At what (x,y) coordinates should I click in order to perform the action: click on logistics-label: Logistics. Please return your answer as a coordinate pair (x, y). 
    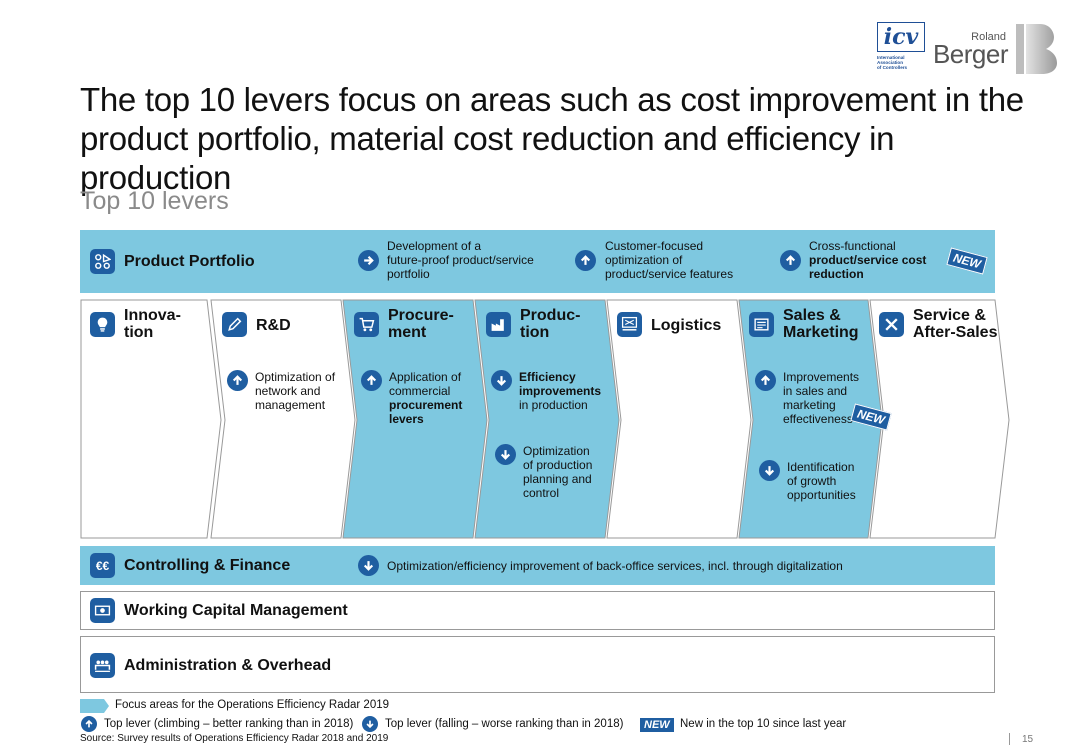
    Looking at the image, I should click on (686, 325).